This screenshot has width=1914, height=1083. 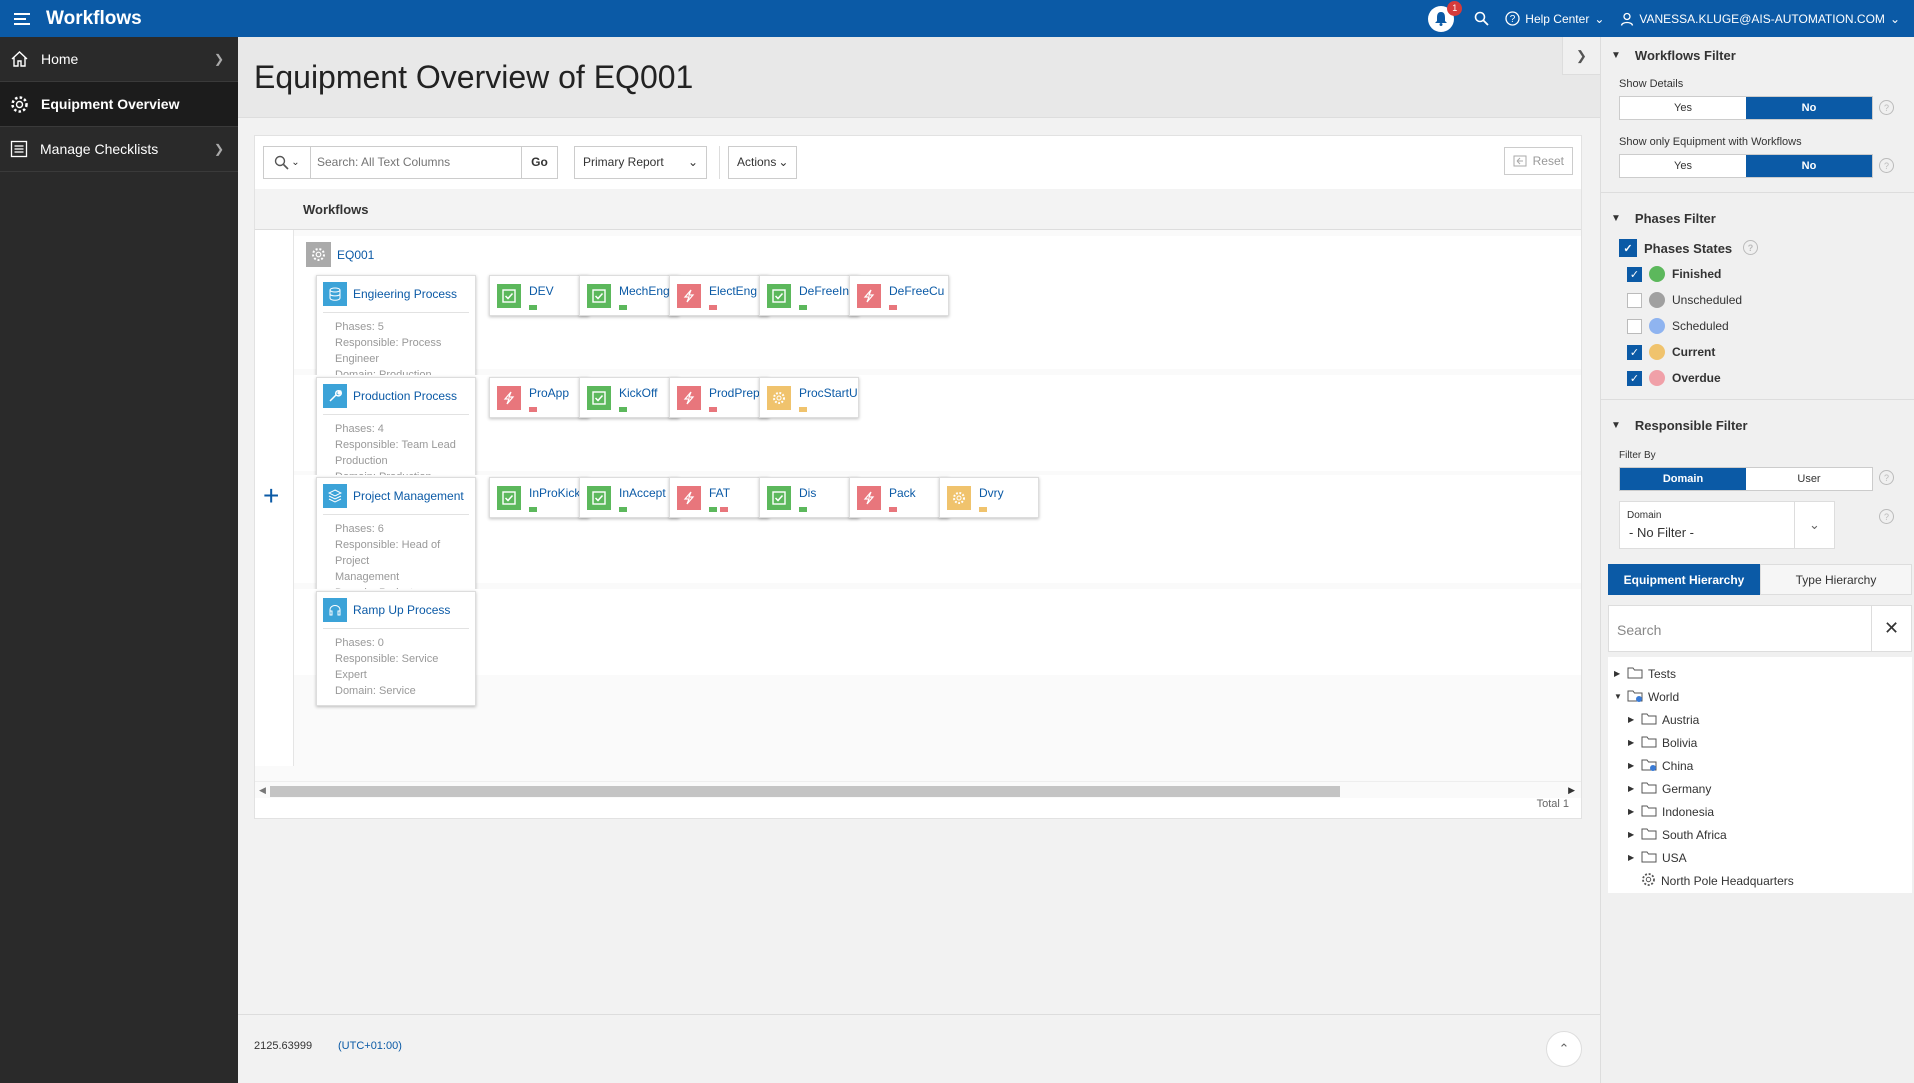 What do you see at coordinates (1564, 1049) in the screenshot?
I see `scroll-to-top-button: ⌃` at bounding box center [1564, 1049].